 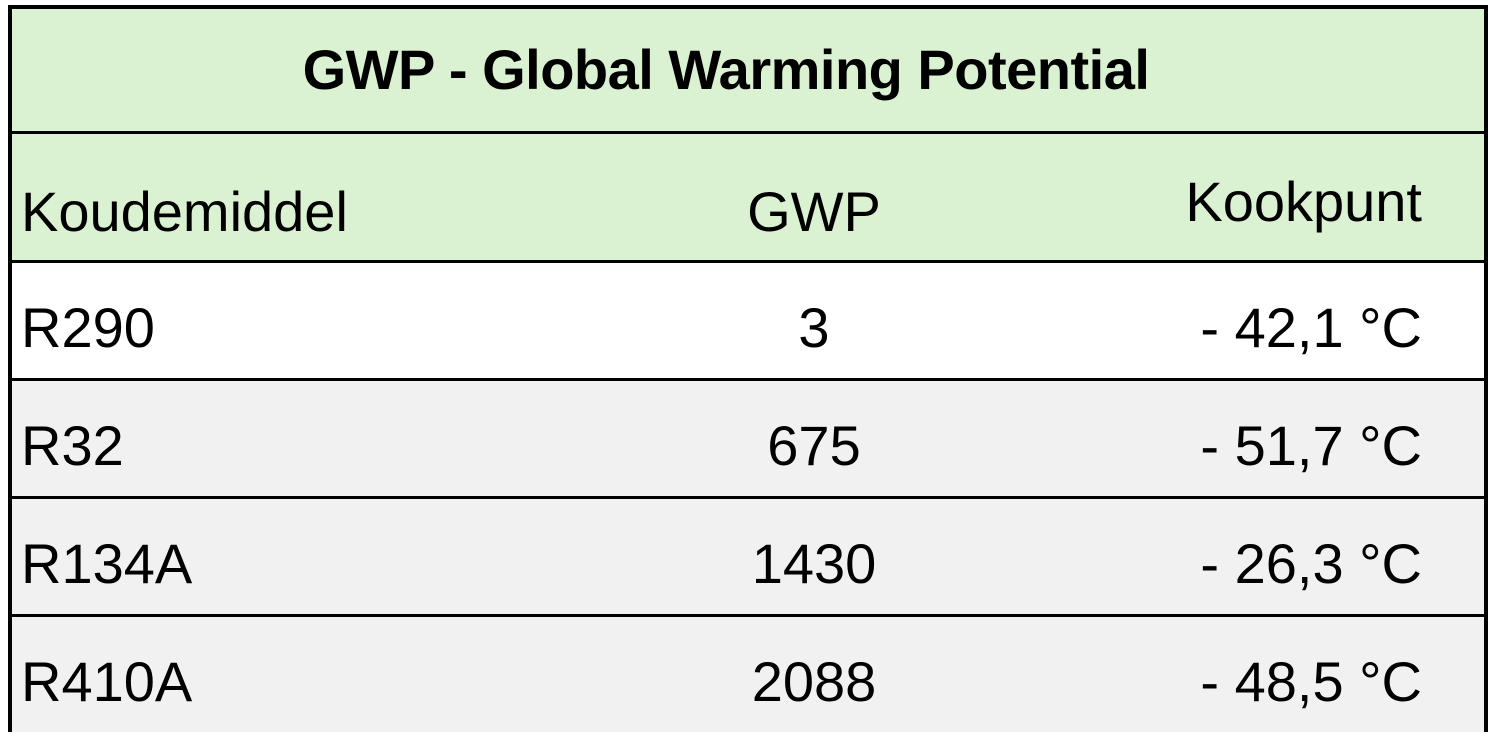 I want to click on header-kookpunt: Kookpunt, so click(x=1303, y=201).